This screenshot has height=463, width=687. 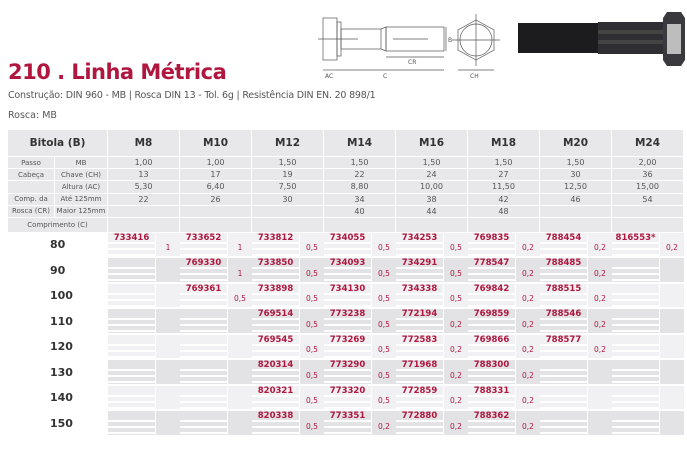 What do you see at coordinates (132, 245) in the screenshot?
I see `product-code-cell: 733416` at bounding box center [132, 245].